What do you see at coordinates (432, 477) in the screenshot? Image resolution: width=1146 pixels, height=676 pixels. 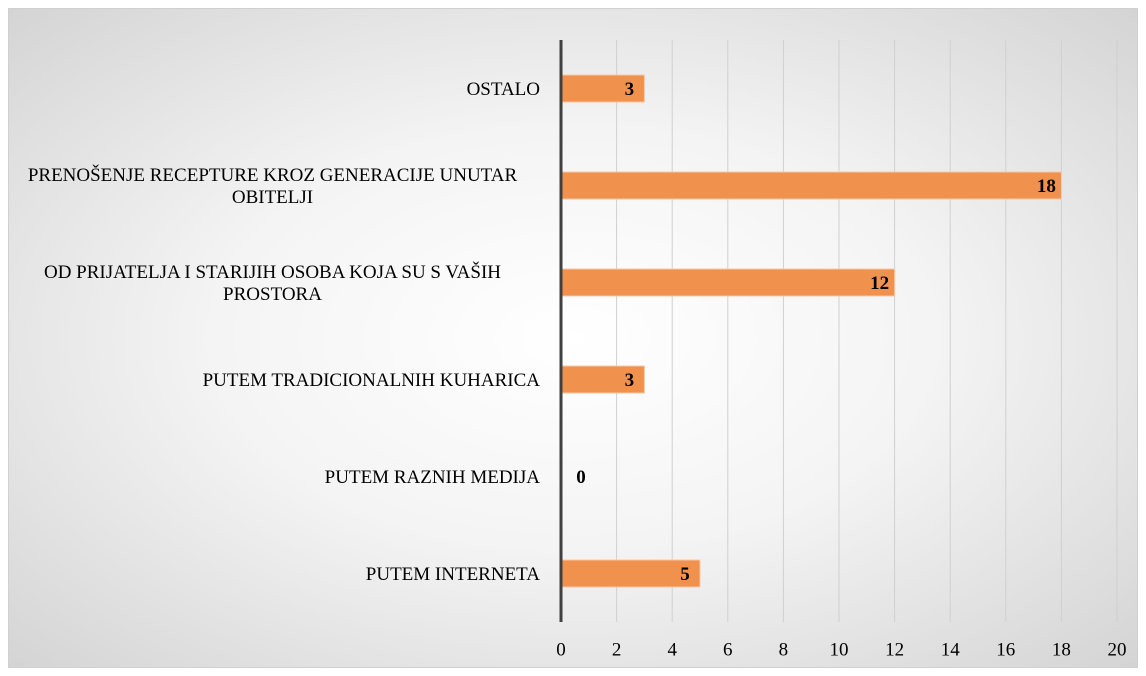 I see `y-tick-label: PUTEM RAZNIH MEDIJA` at bounding box center [432, 477].